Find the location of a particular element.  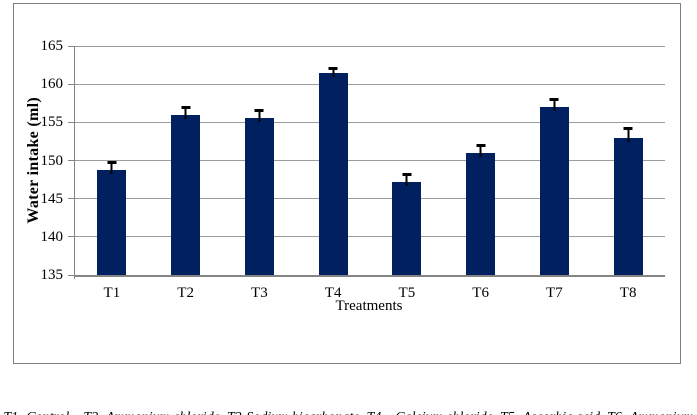

error-bar-T8 is located at coordinates (628, 134).